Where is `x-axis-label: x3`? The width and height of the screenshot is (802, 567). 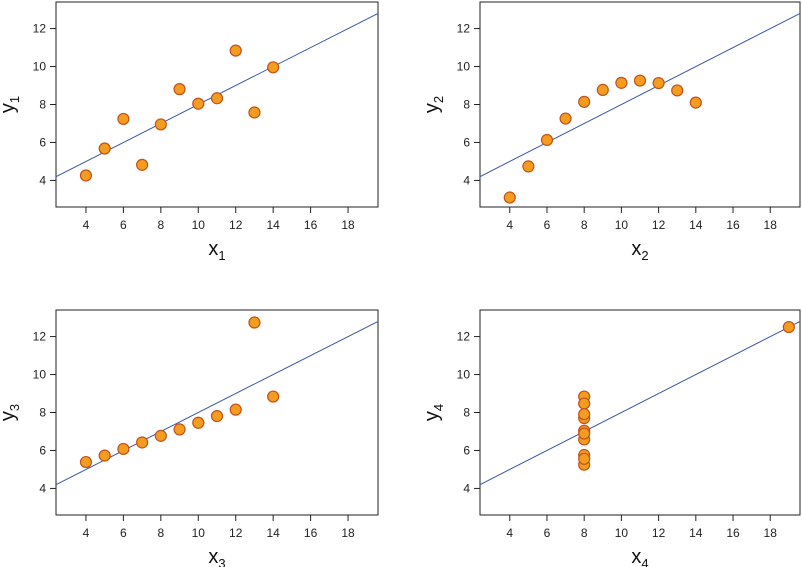
x-axis-label: x3 is located at coordinates (216, 556).